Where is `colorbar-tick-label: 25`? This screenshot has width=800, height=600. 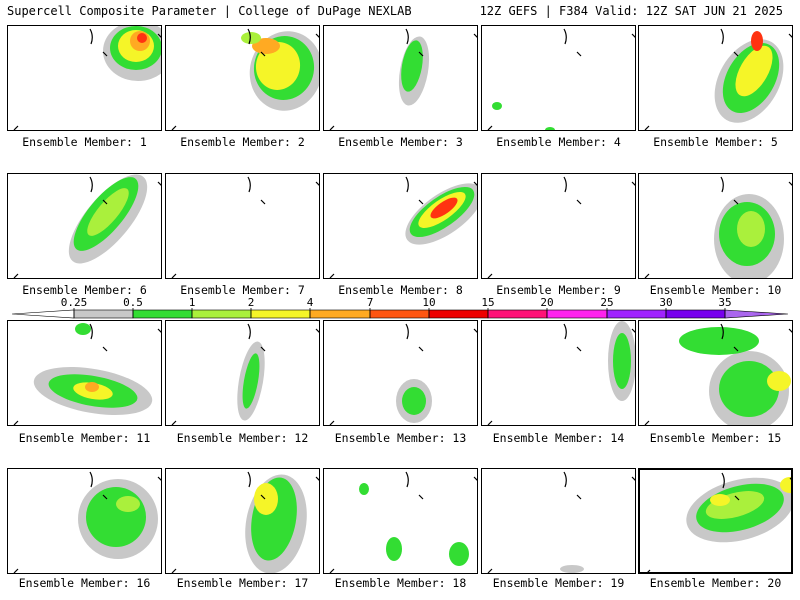 colorbar-tick-label: 25 is located at coordinates (607, 302).